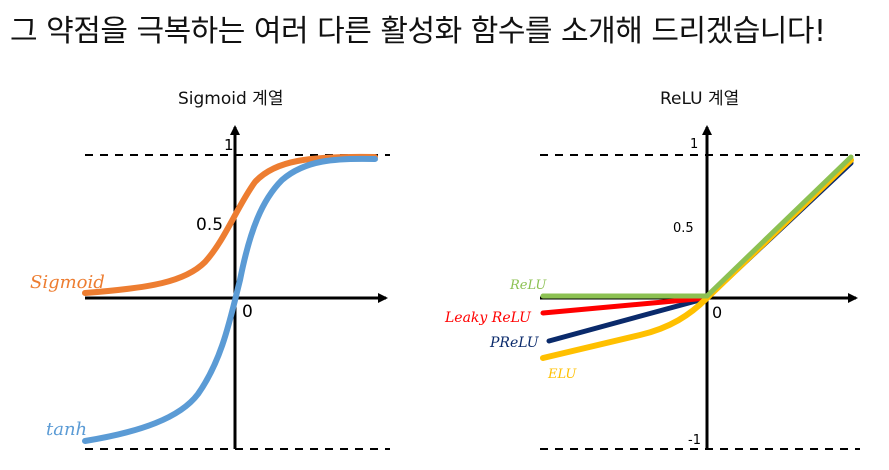  Describe the element at coordinates (562, 374) in the screenshot. I see `elu-curve-label: ELU` at that location.